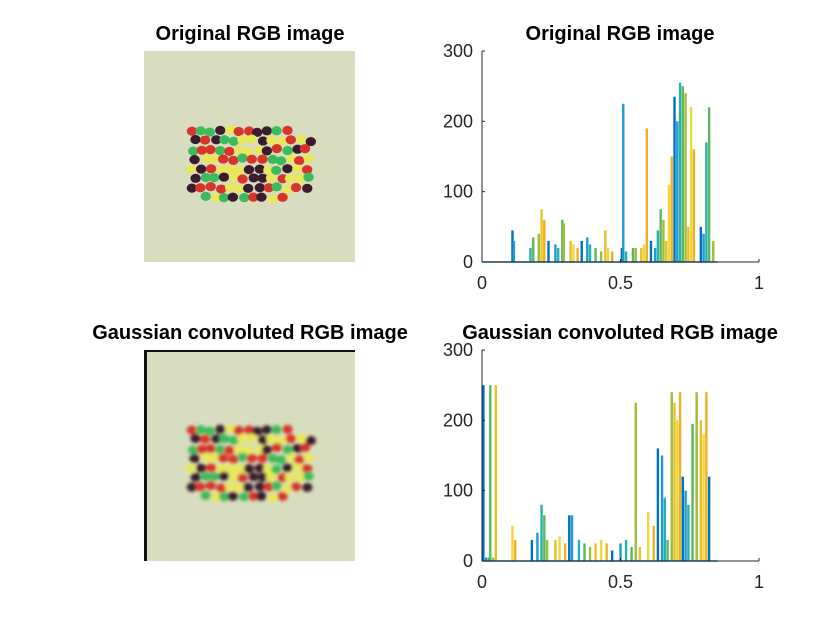 The height and width of the screenshot is (630, 840). I want to click on gaussian-rgb-image, so click(249, 455).